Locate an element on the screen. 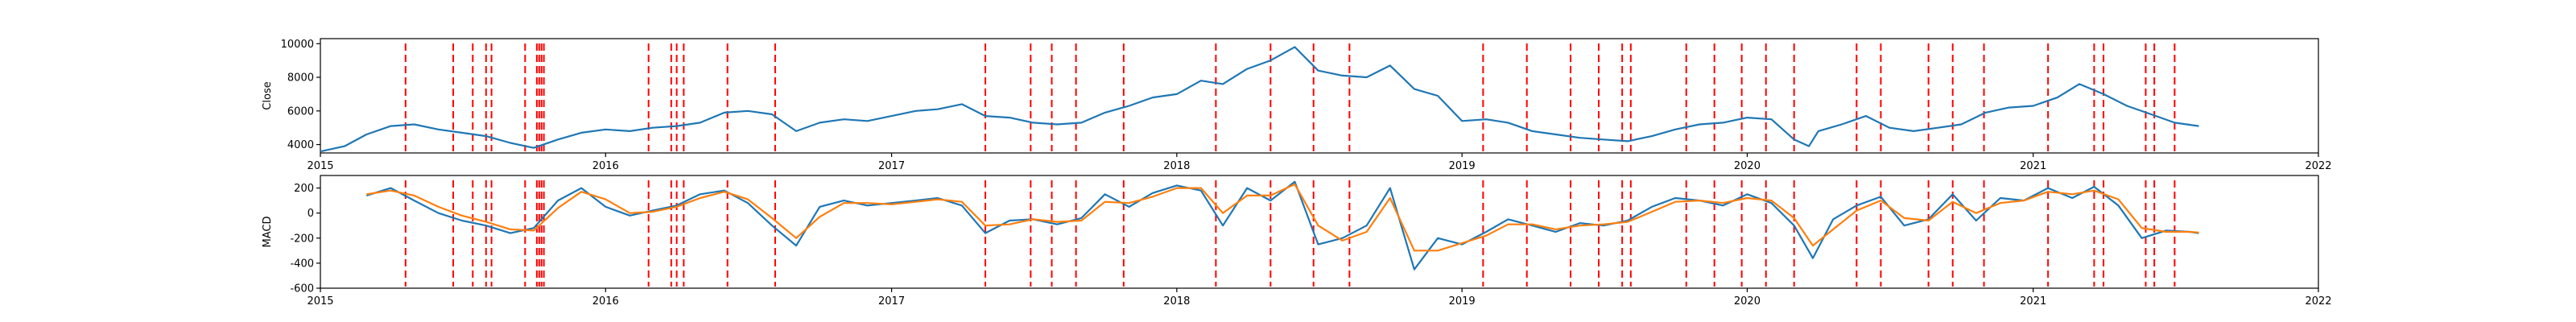 This screenshot has height=322, width=2576. y-tick-label: 8000 is located at coordinates (300, 78).